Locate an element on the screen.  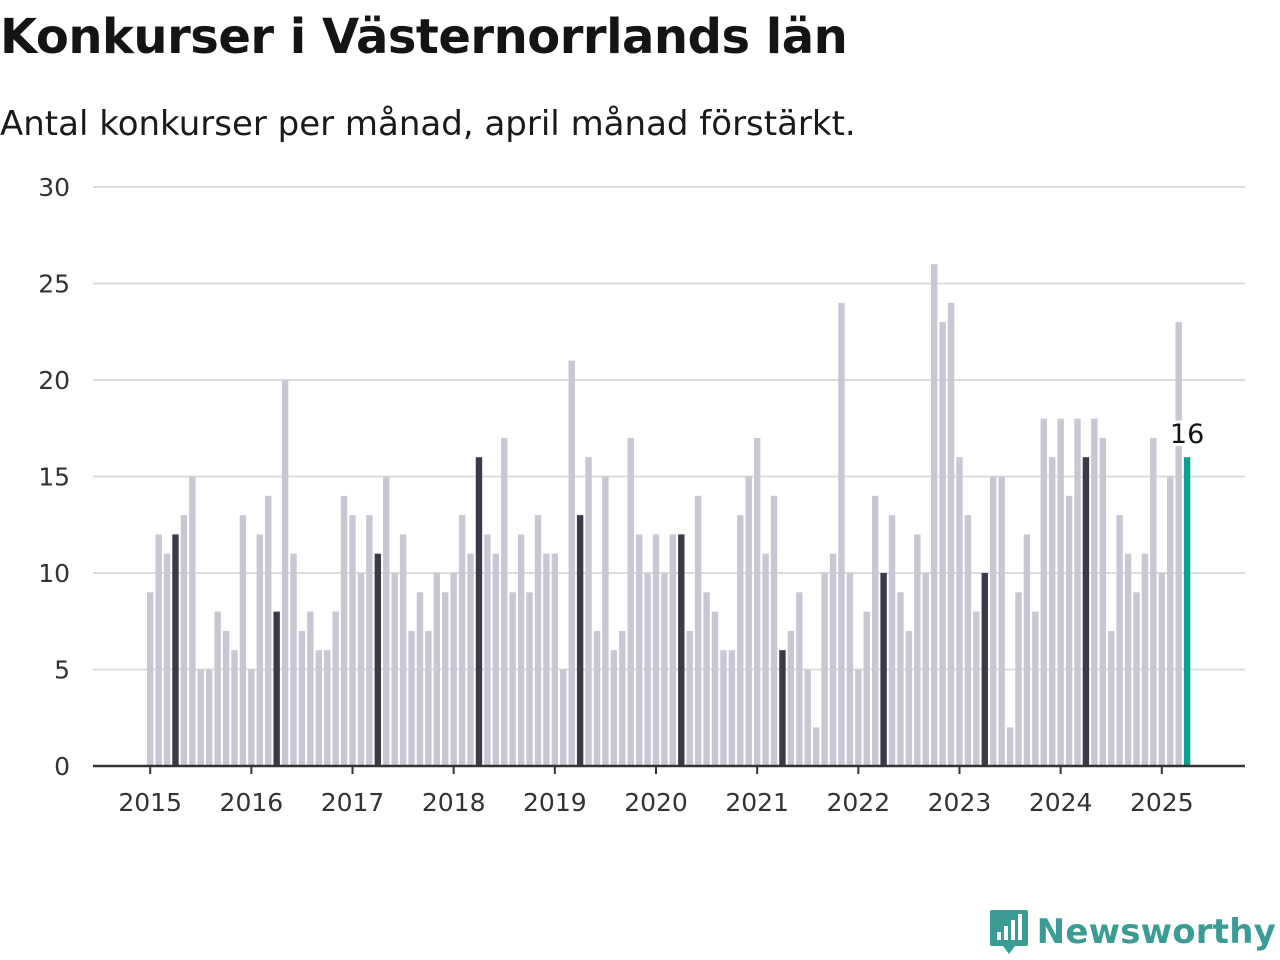
y-tick-label: 20 is located at coordinates (54, 380).